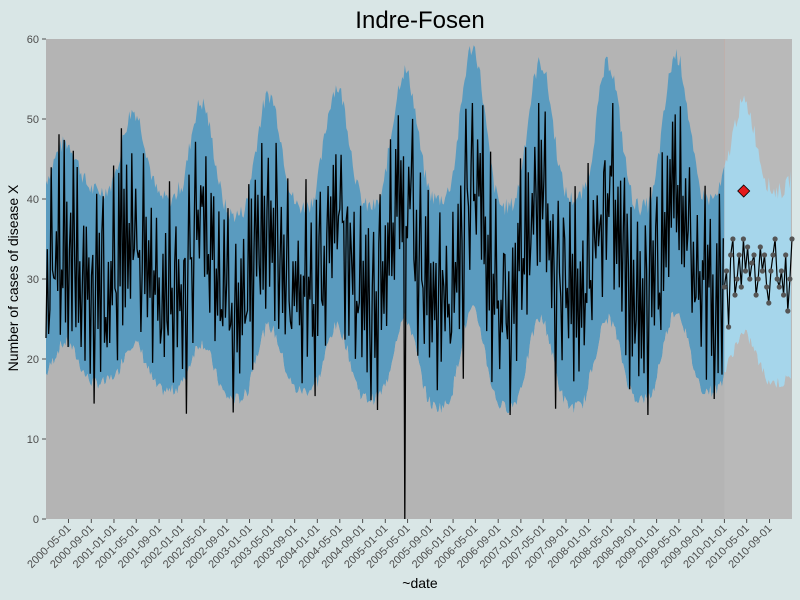  I want to click on y-axis-title: Number of cases of disease X, so click(13, 277).